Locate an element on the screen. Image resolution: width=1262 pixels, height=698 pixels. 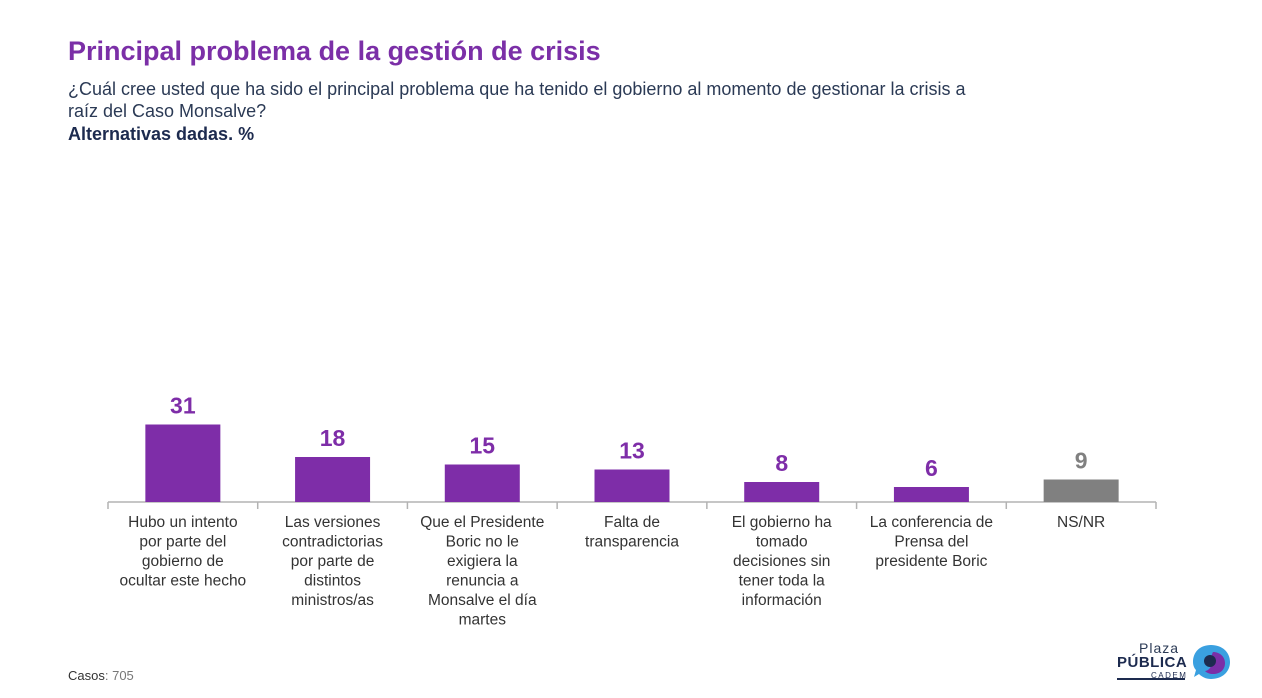
sample-size-value: : 705 is located at coordinates (119, 675).